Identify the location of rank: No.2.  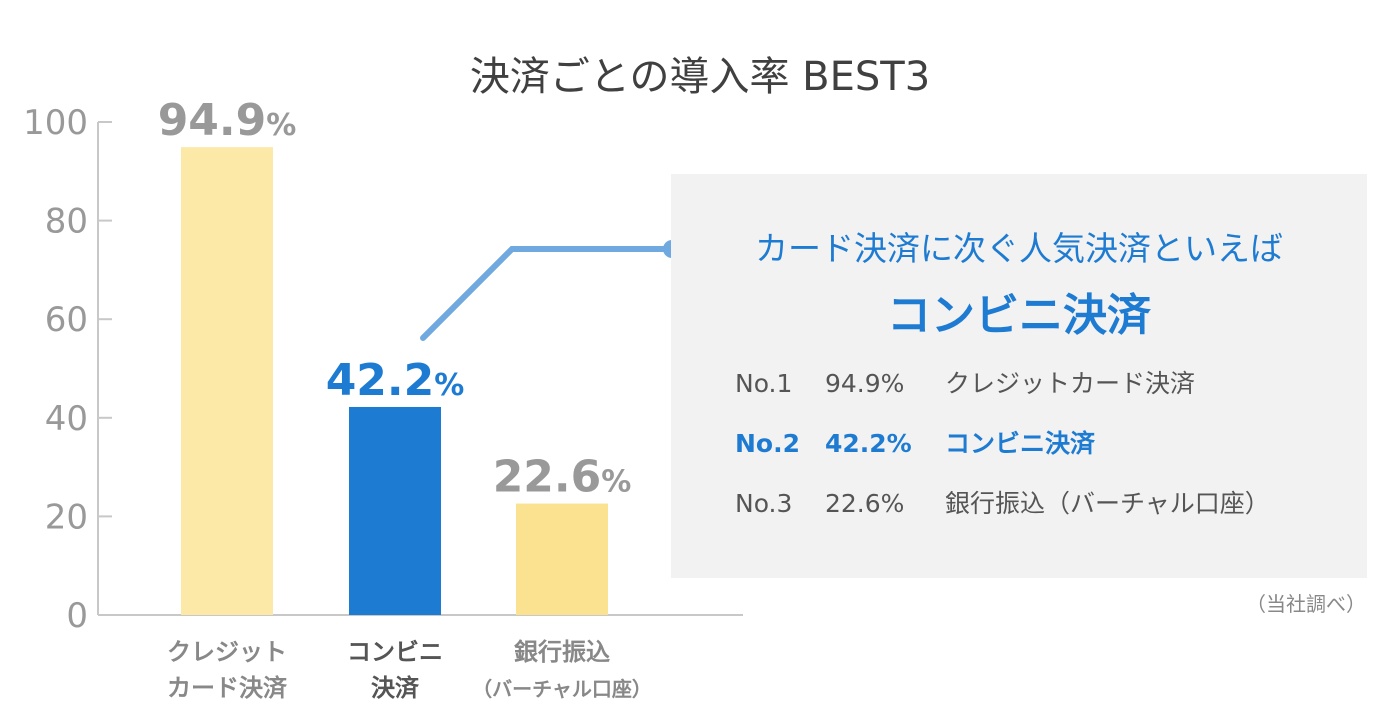
(767, 443).